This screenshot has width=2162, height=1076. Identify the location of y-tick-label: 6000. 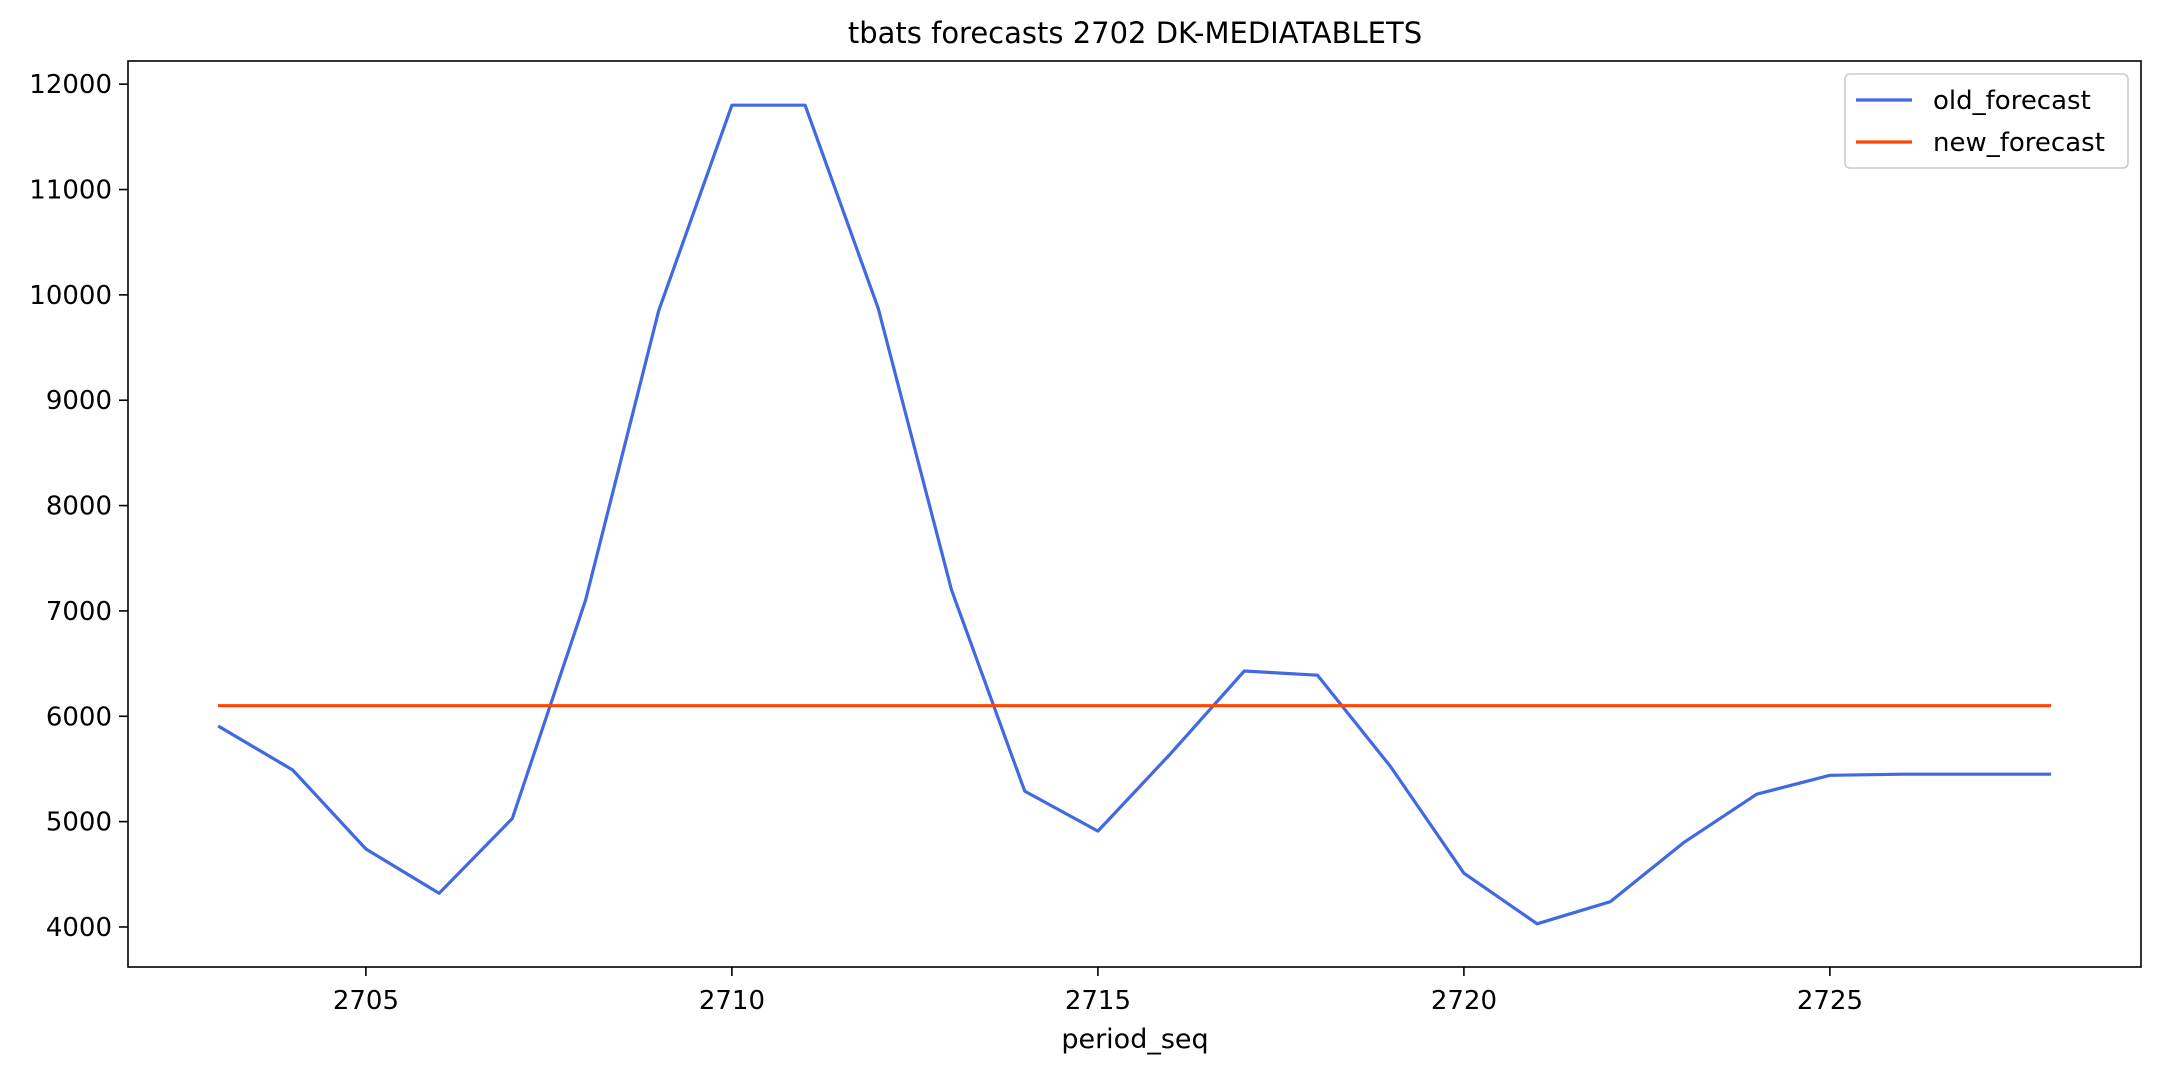
(79, 717).